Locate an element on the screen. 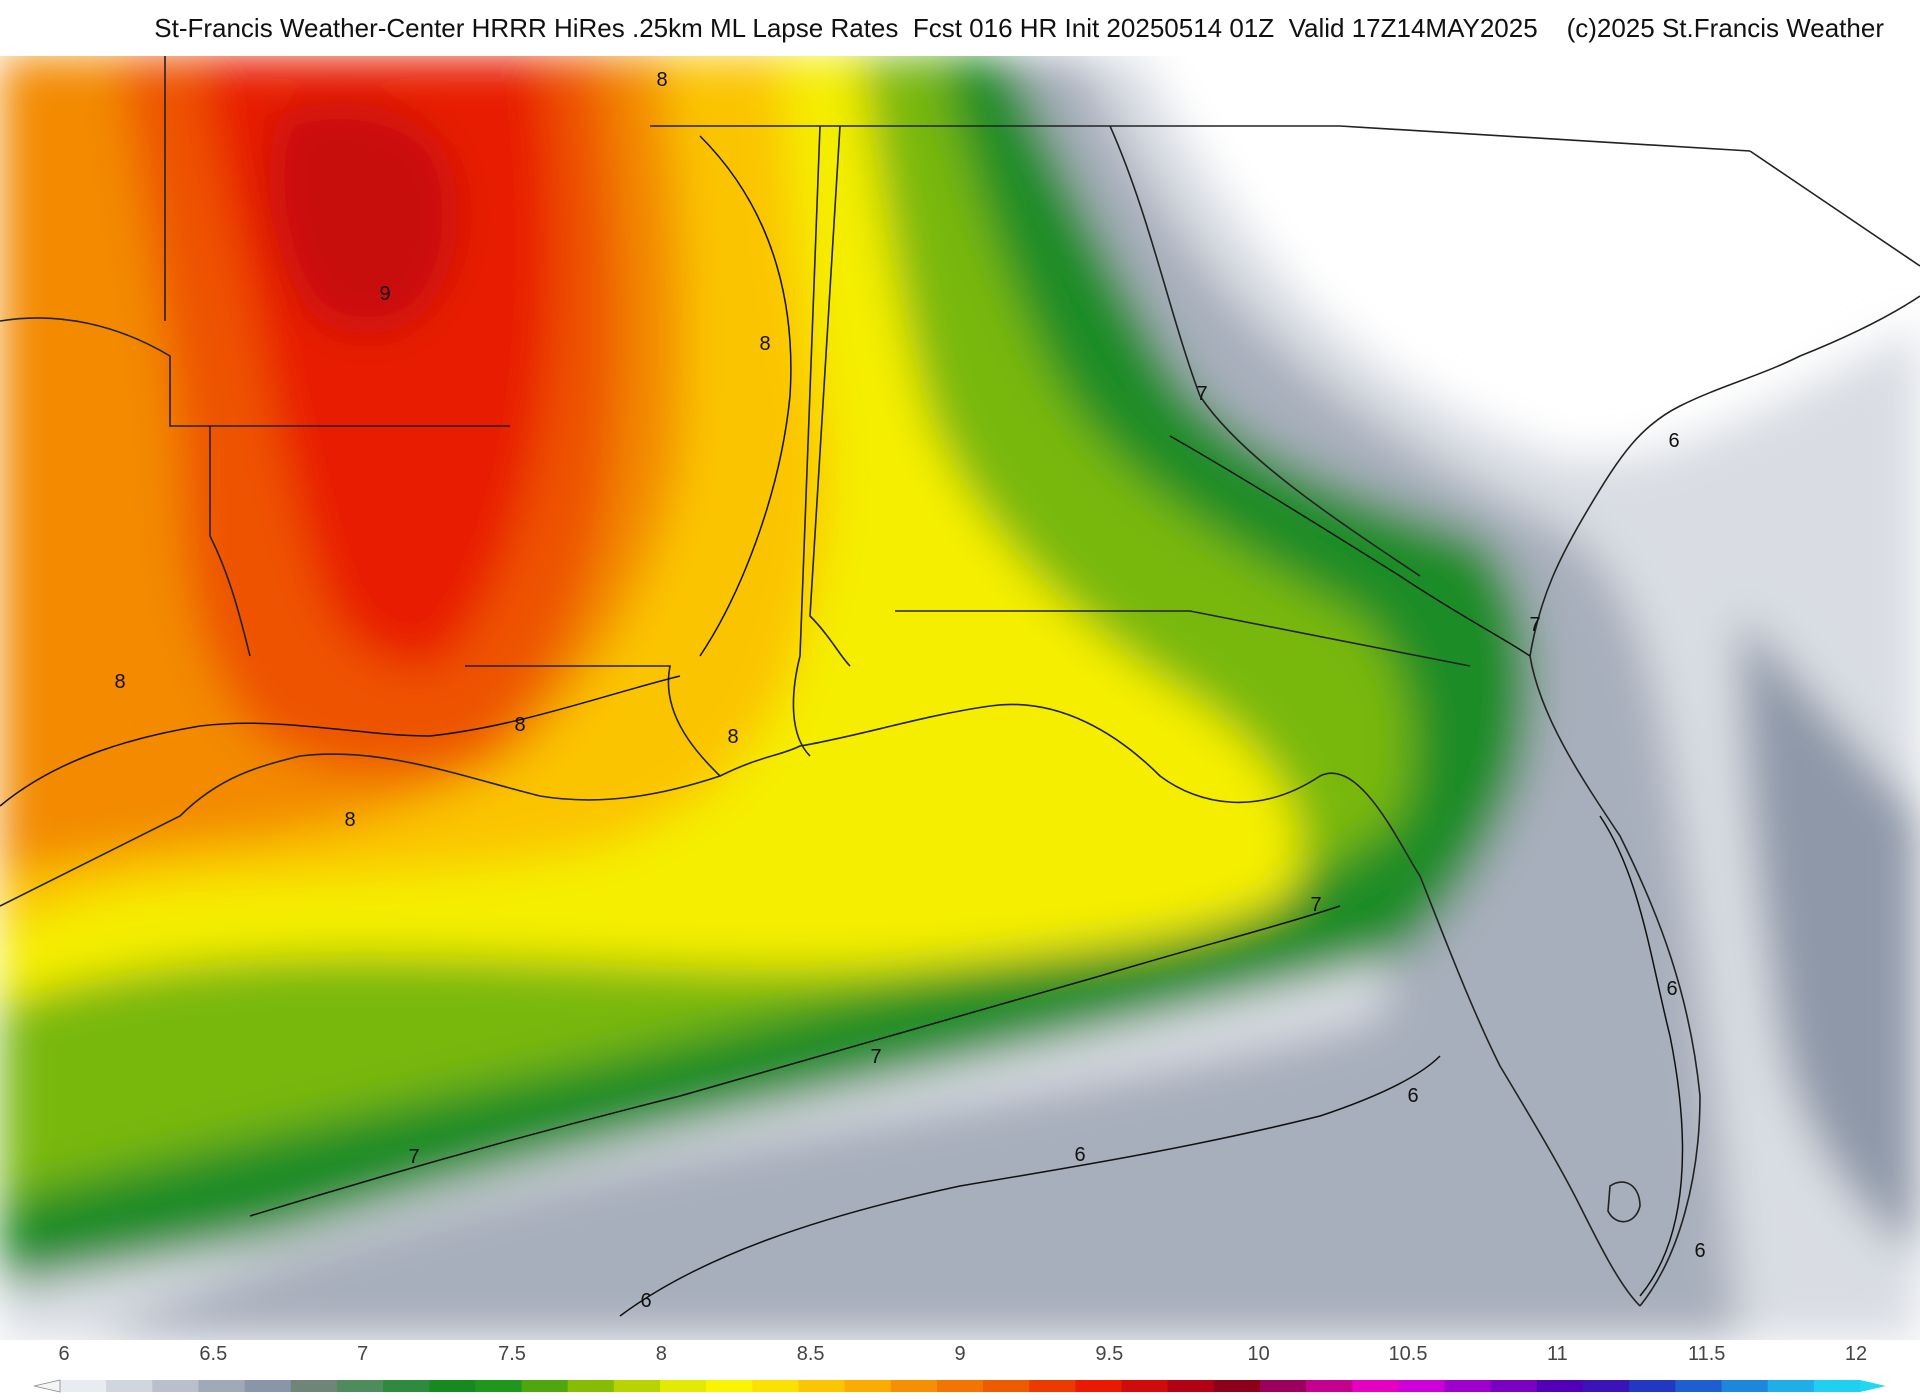 This screenshot has height=1400, width=1920. legend-tick-label: 12 is located at coordinates (1856, 1354).